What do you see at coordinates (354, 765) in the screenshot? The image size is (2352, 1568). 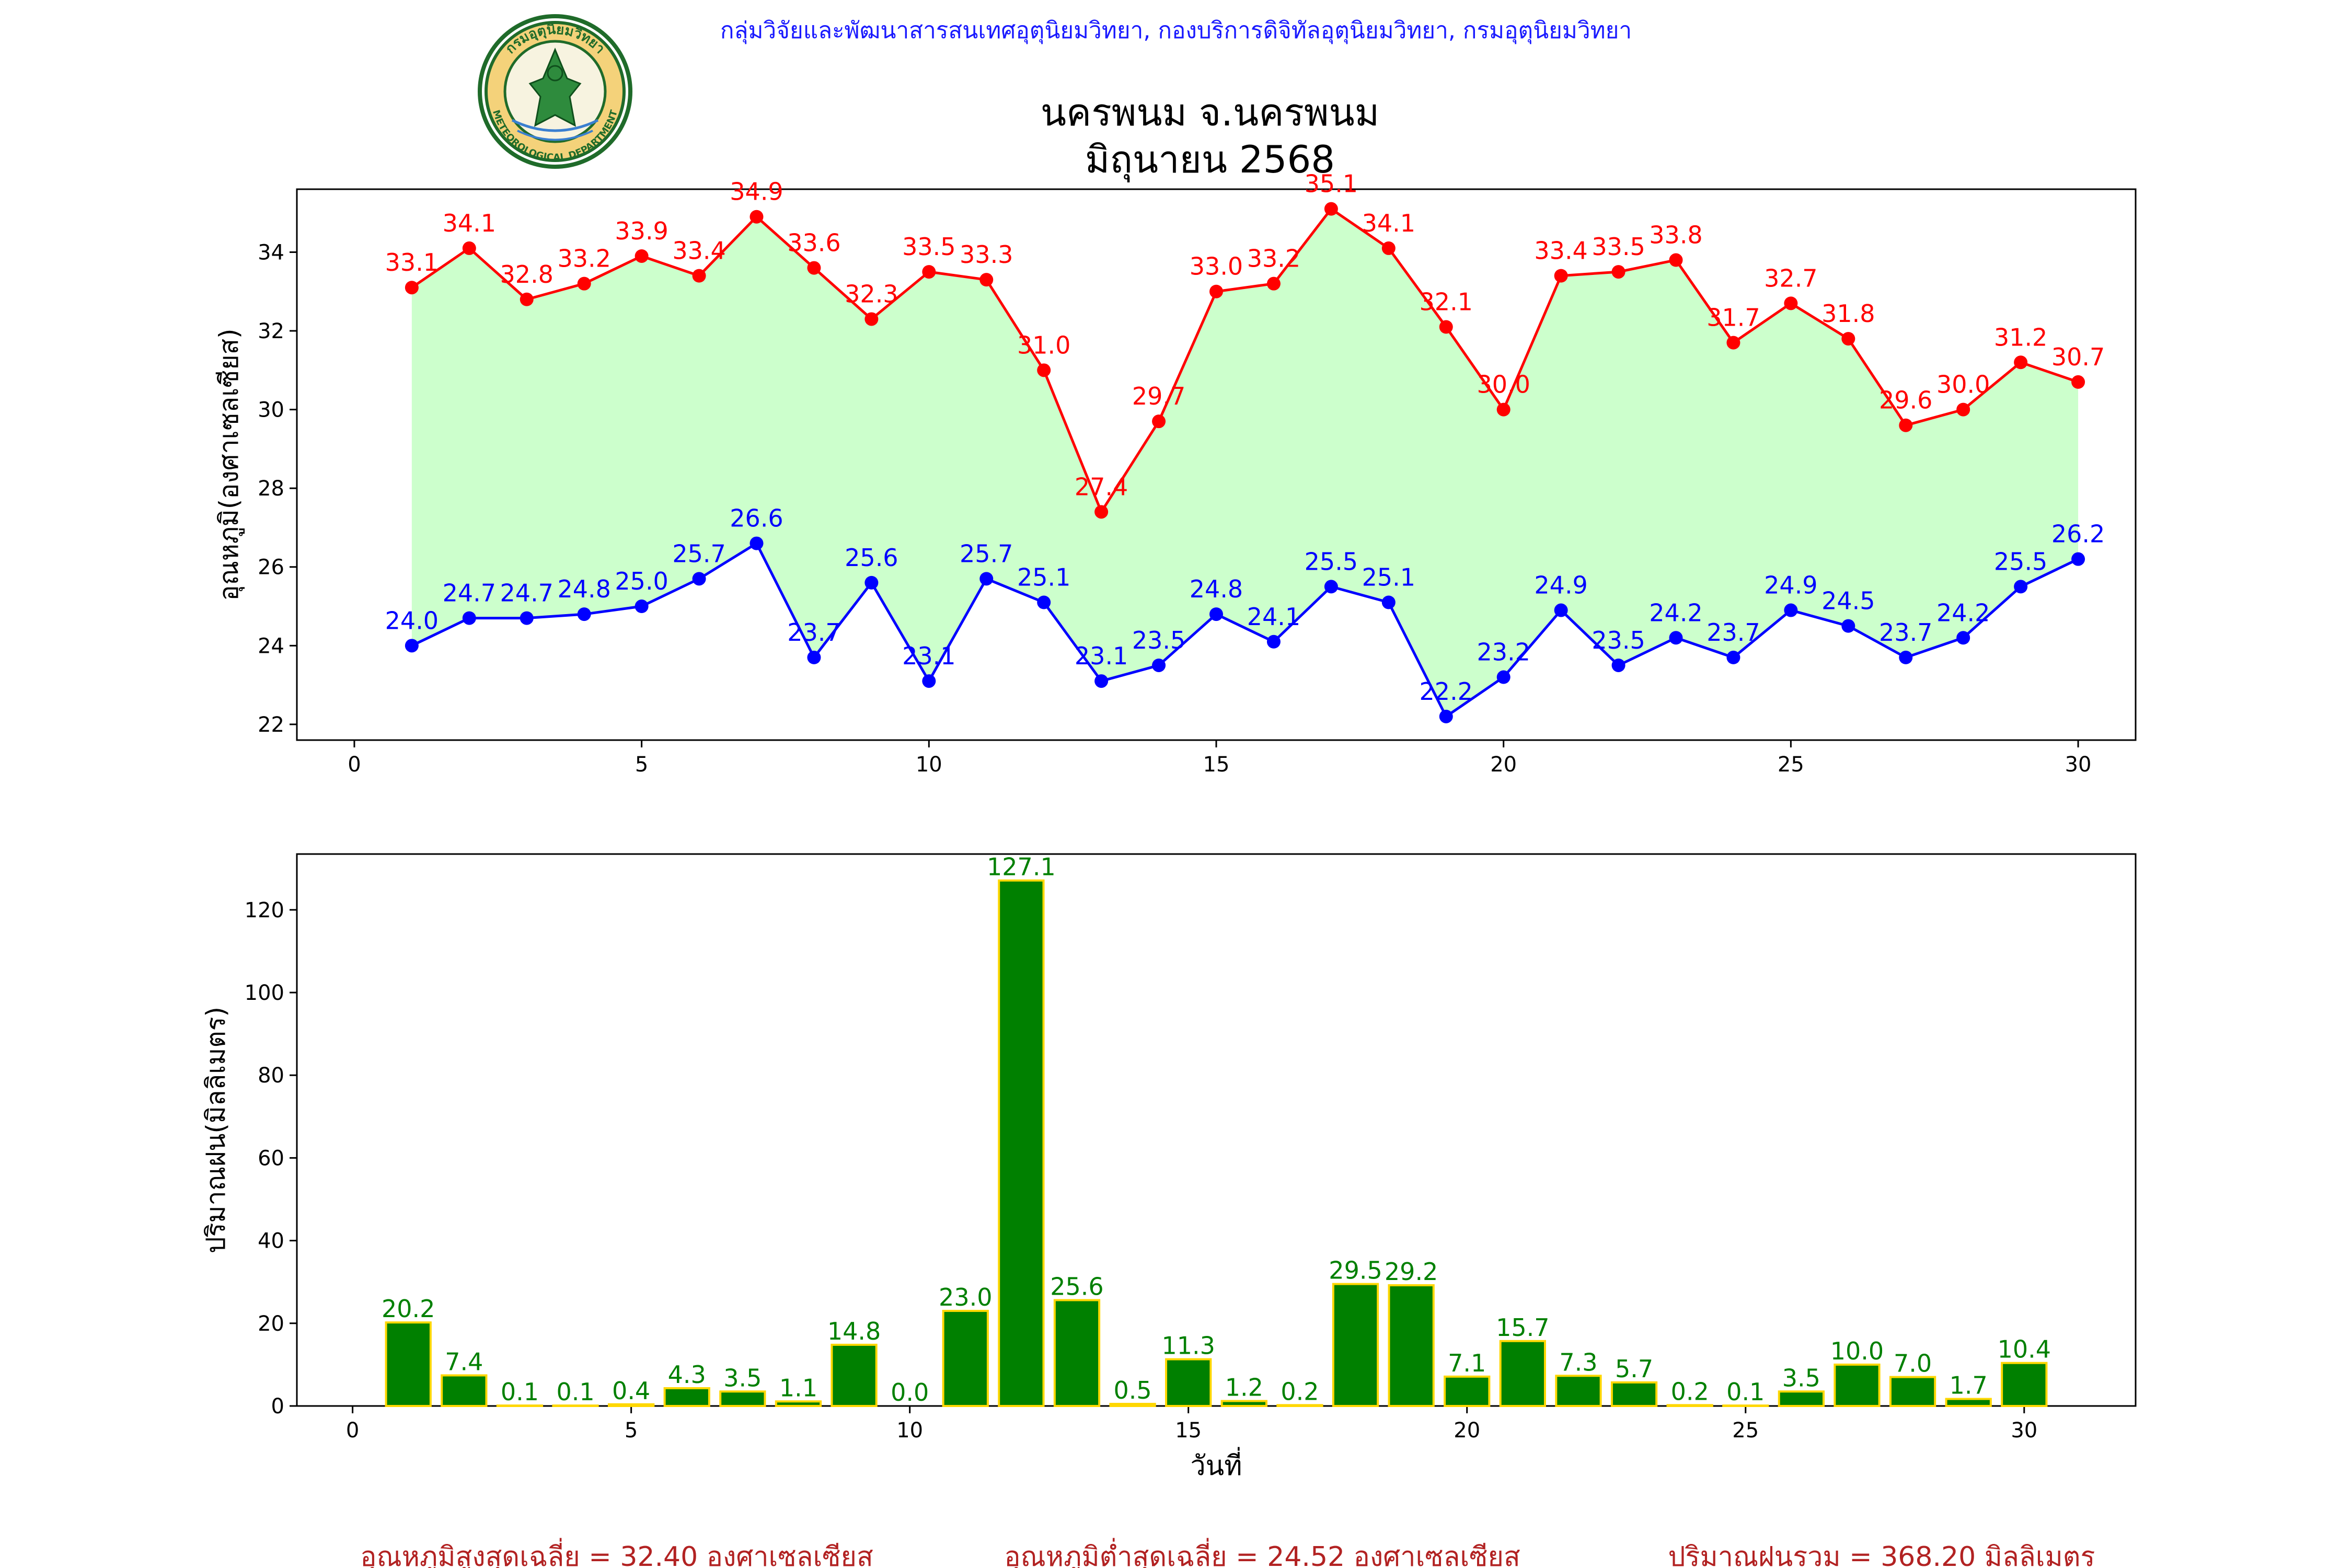 I see `temperature-x-tick-label: 0` at bounding box center [354, 765].